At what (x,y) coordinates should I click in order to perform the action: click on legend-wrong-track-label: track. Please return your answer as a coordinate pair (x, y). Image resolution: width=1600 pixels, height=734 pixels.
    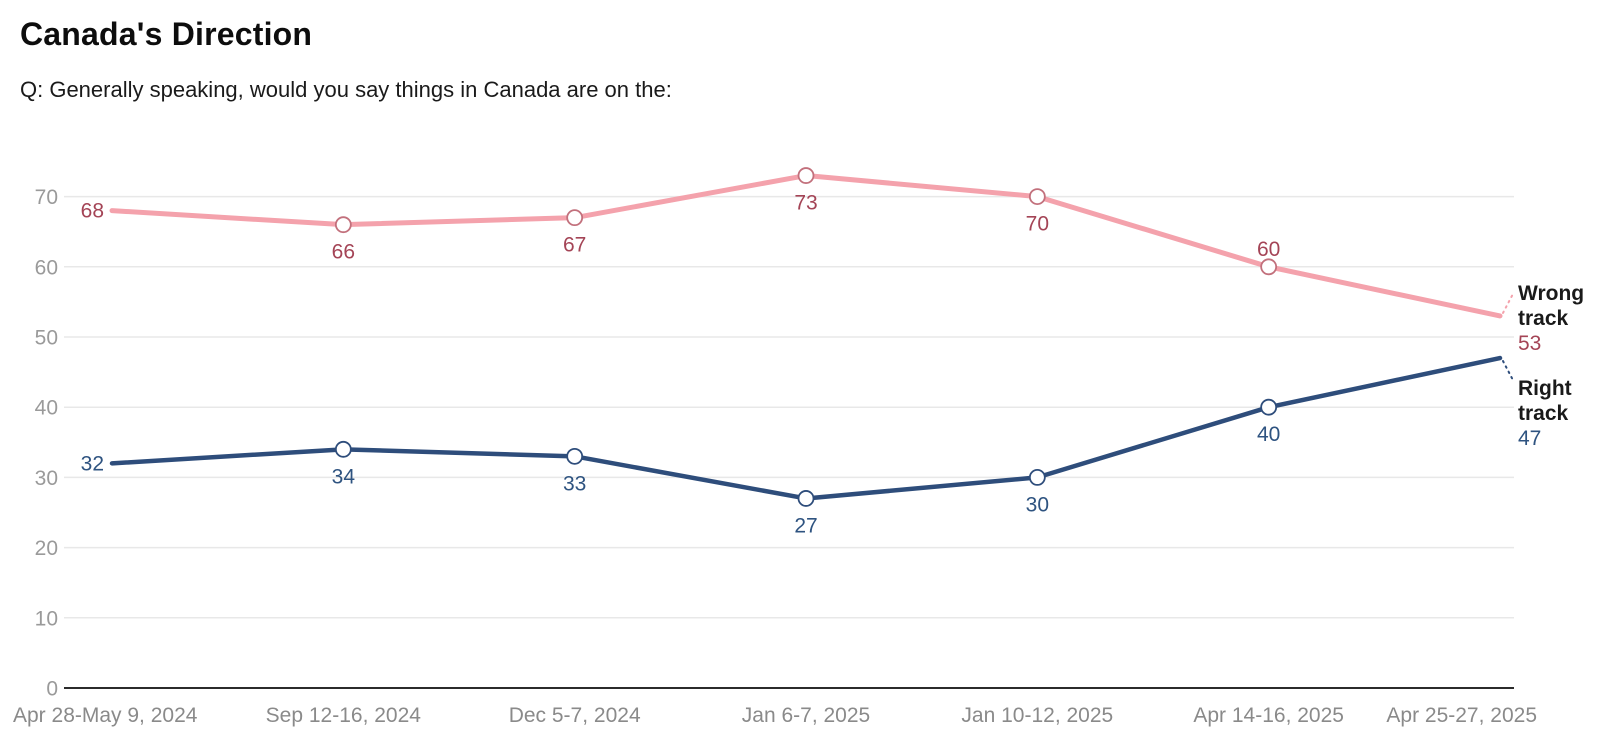
    Looking at the image, I should click on (1543, 318).